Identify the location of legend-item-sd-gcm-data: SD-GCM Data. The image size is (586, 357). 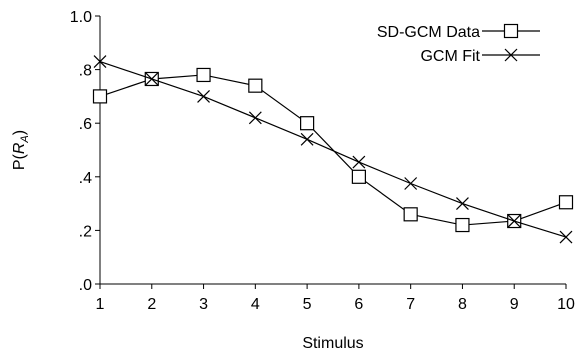
(458, 32).